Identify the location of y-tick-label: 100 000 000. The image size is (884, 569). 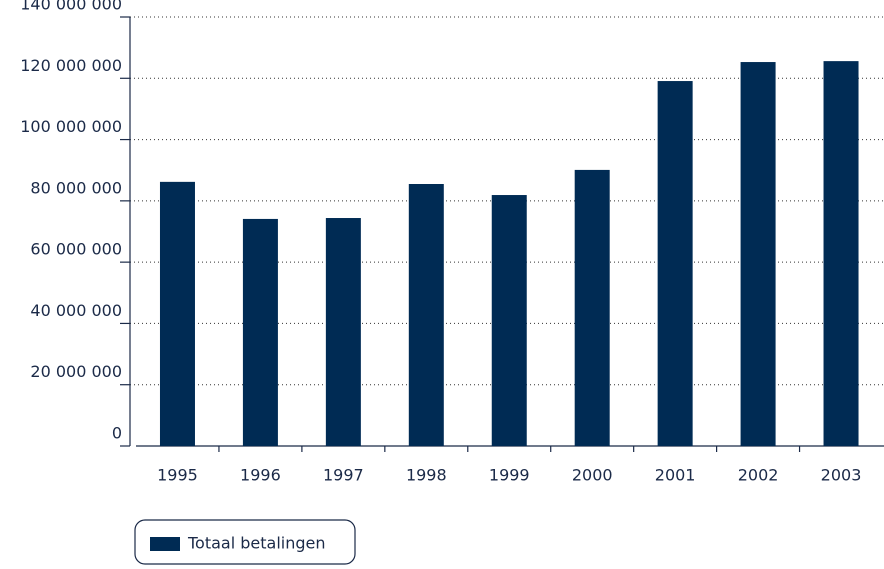
(71, 126).